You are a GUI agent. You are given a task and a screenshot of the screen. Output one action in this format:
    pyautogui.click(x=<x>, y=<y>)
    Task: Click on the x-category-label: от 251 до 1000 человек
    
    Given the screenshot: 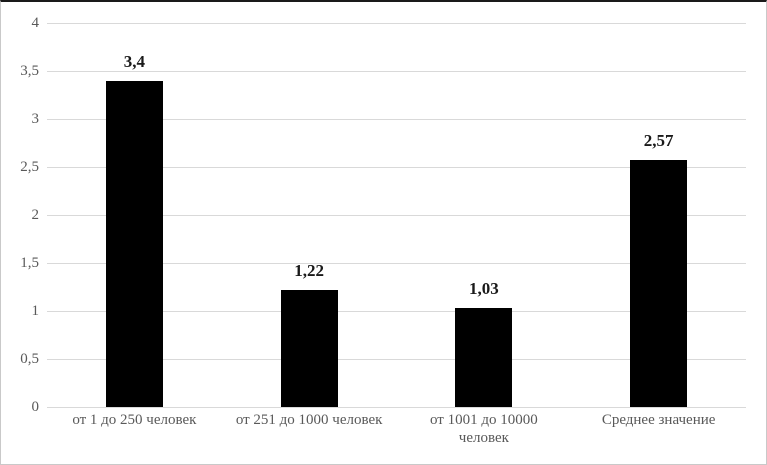 What is the action you would take?
    pyautogui.click(x=309, y=420)
    